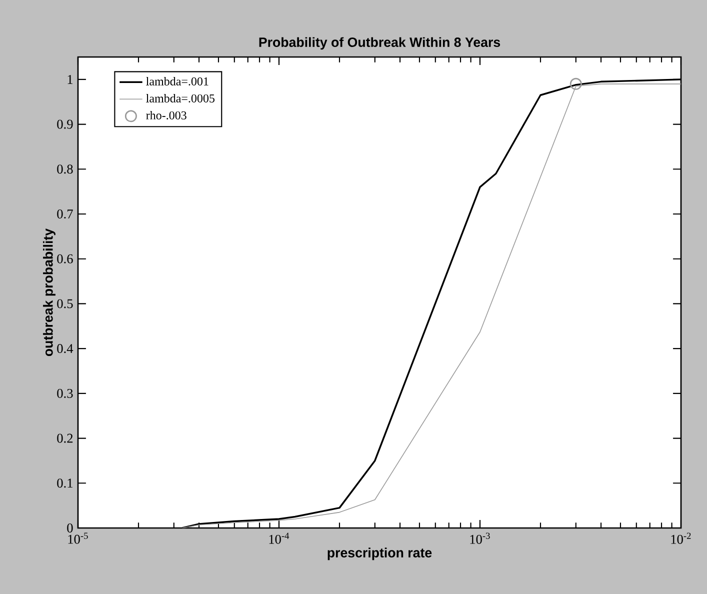 The height and width of the screenshot is (594, 707). What do you see at coordinates (65, 438) in the screenshot?
I see `y-tick-label: 0.2` at bounding box center [65, 438].